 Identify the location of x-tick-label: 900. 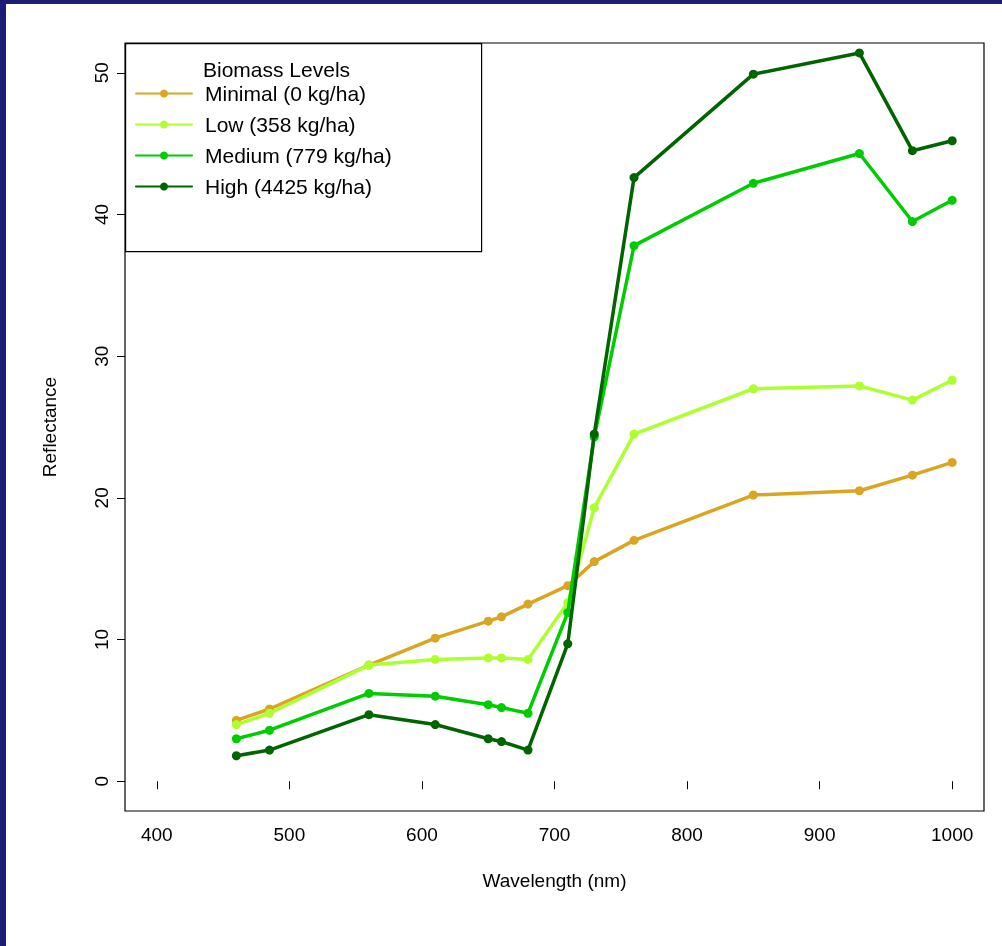
(819, 834).